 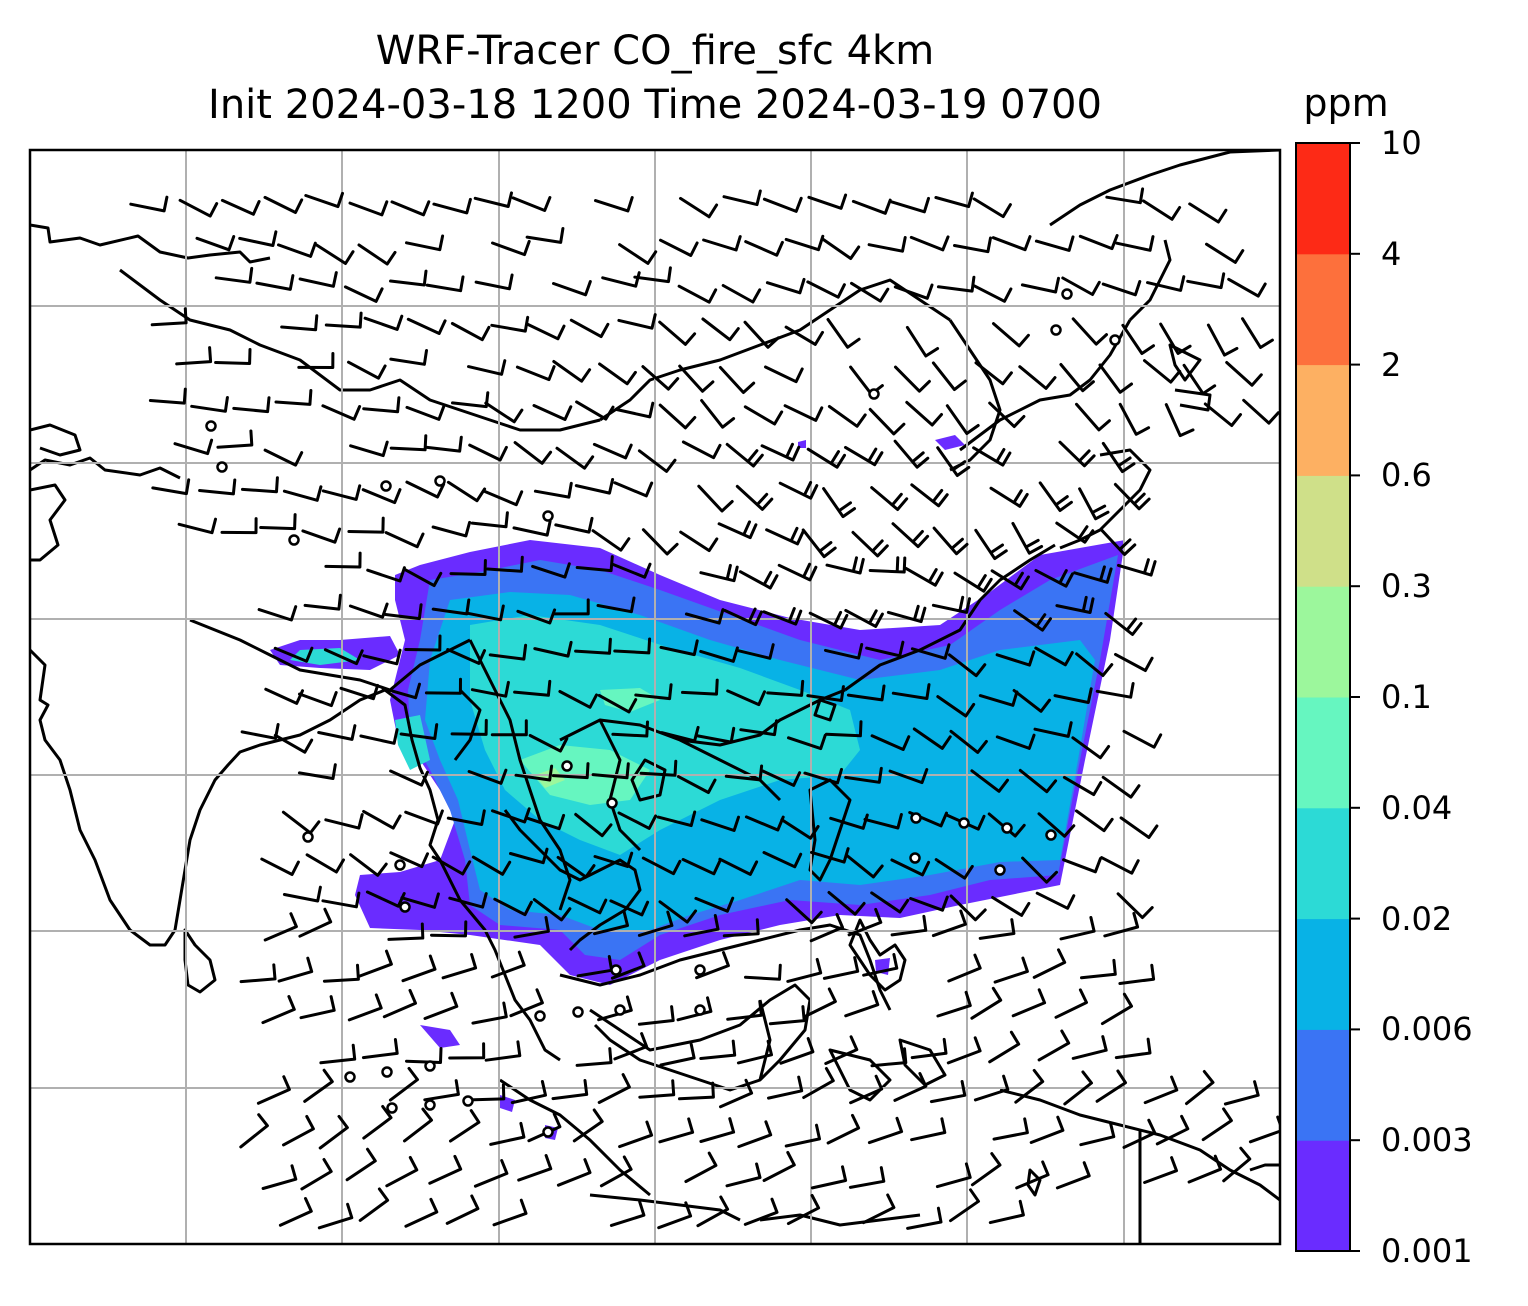 I want to click on colorbar-tick-label: 0.003, so click(x=1427, y=1140).